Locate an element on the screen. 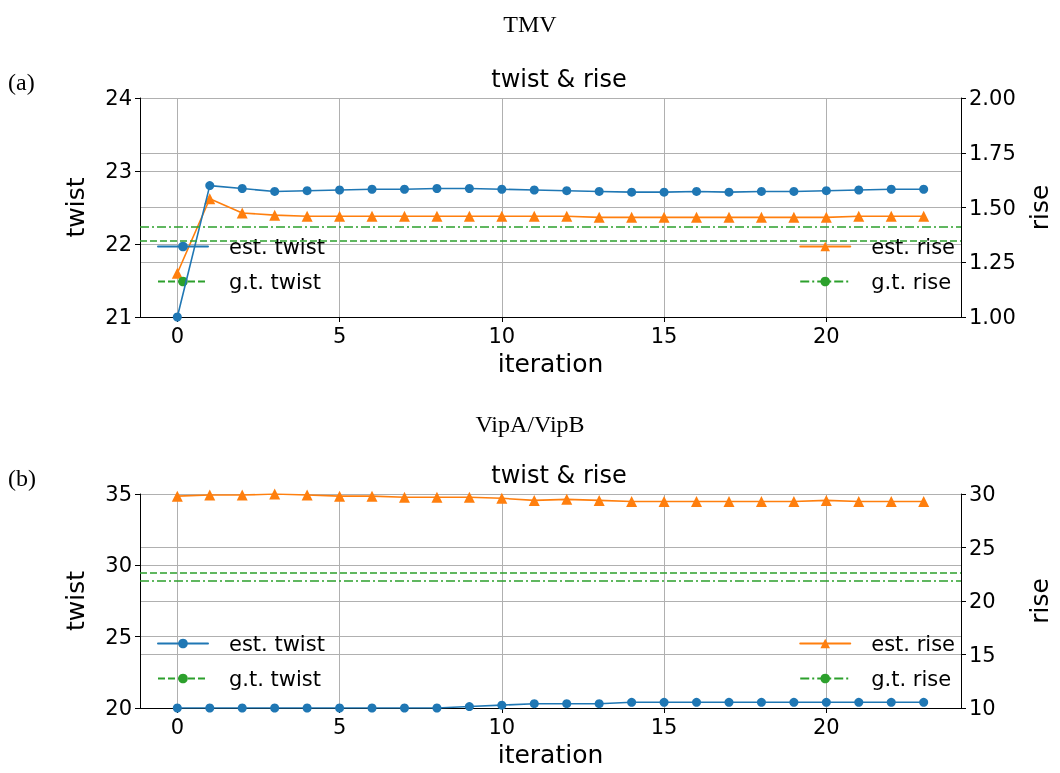  y2-tick-label: 30 is located at coordinates (982, 494).